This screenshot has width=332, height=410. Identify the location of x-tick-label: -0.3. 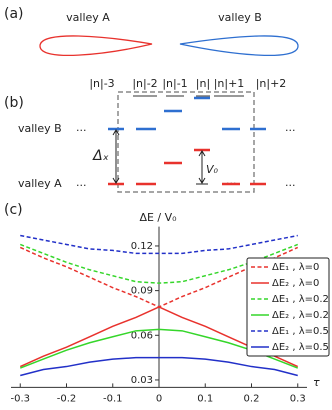
(20, 398).